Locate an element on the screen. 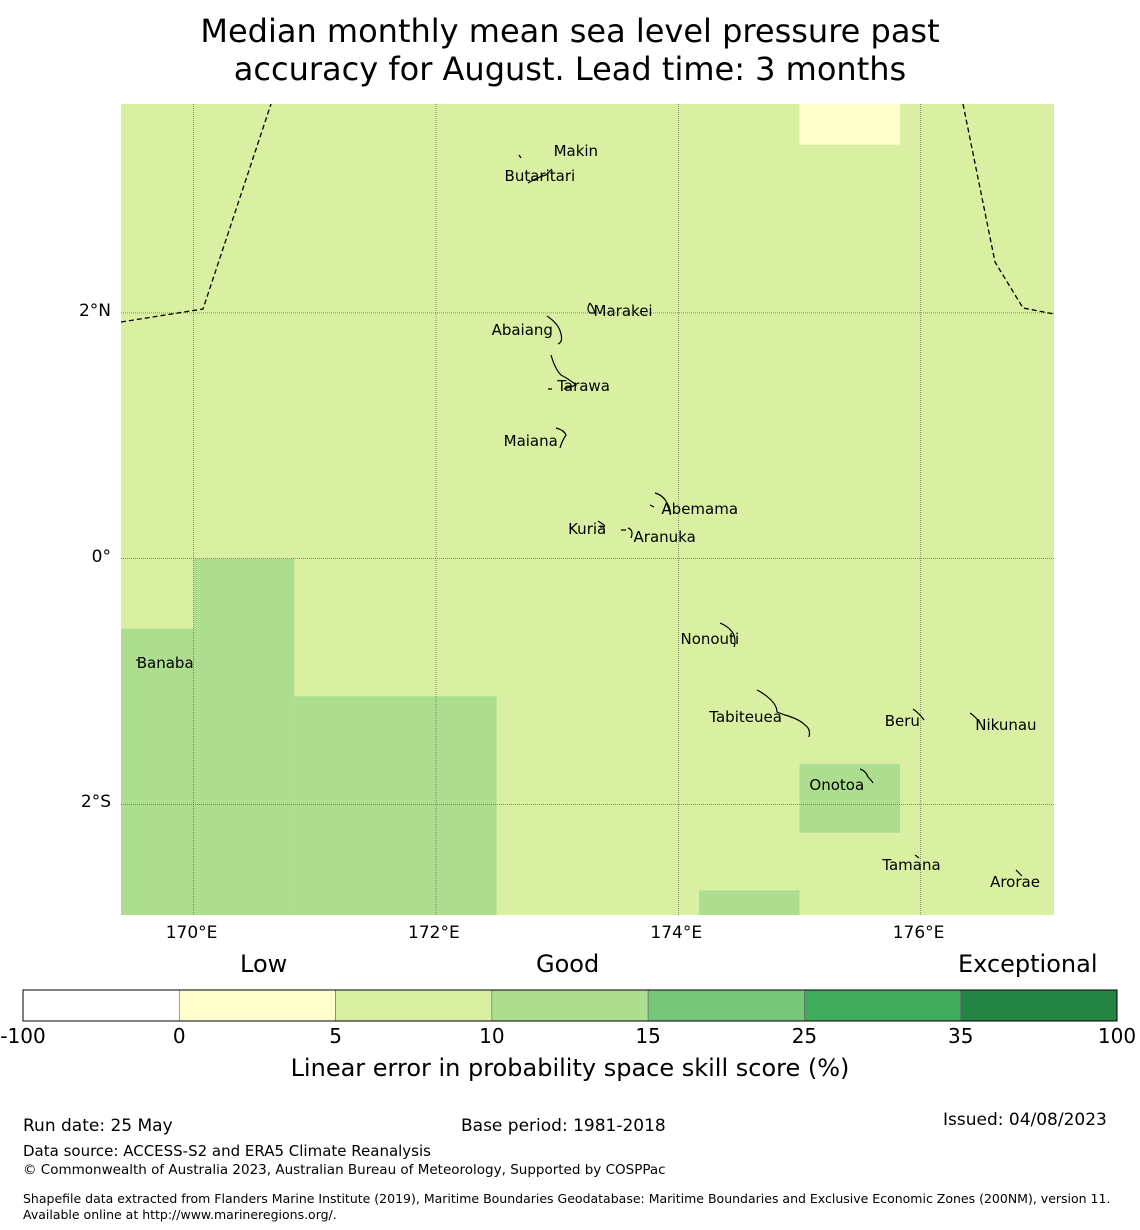  arorae-outline is located at coordinates (1019, 873).